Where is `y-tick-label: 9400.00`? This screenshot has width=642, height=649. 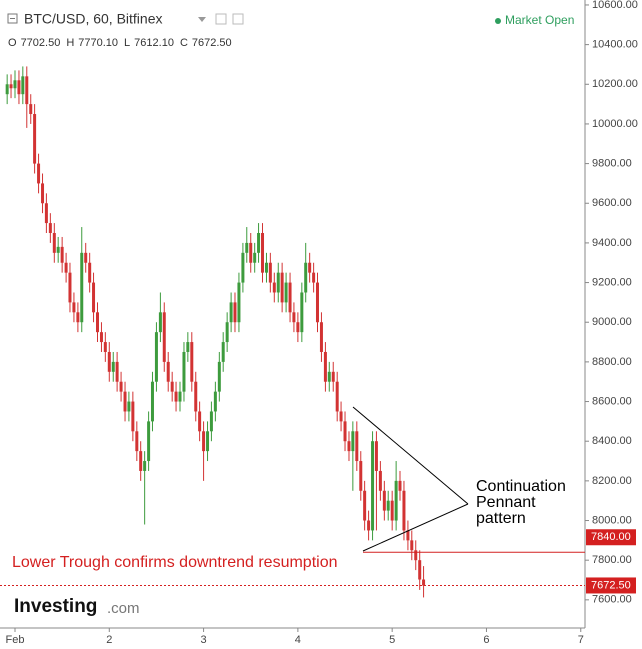
y-tick-label: 9400.00 is located at coordinates (612, 243).